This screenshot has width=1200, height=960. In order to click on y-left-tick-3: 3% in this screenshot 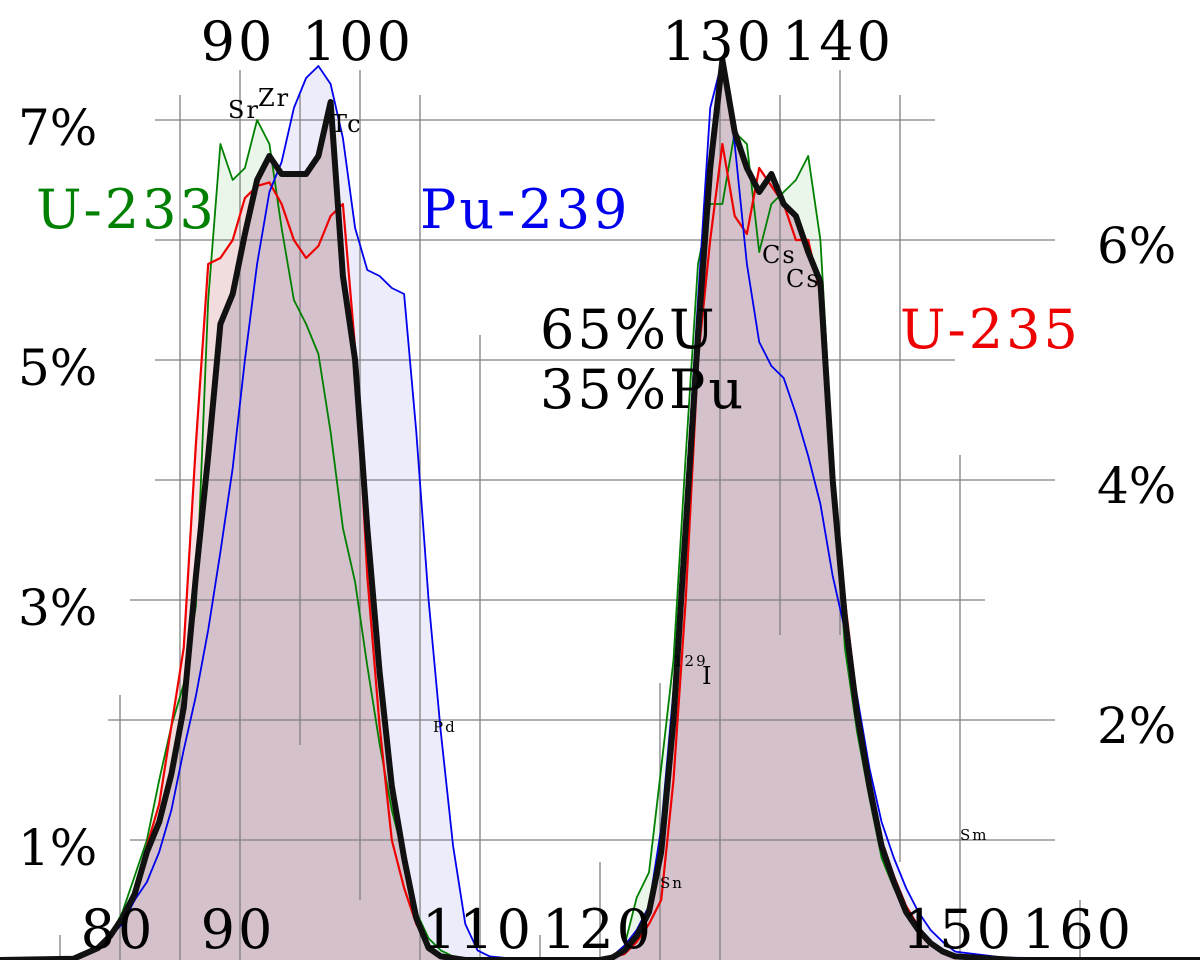, I will do `click(57, 608)`.